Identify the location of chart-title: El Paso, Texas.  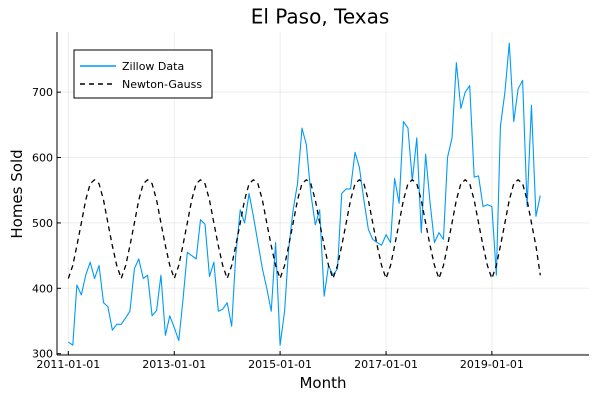
(320, 17).